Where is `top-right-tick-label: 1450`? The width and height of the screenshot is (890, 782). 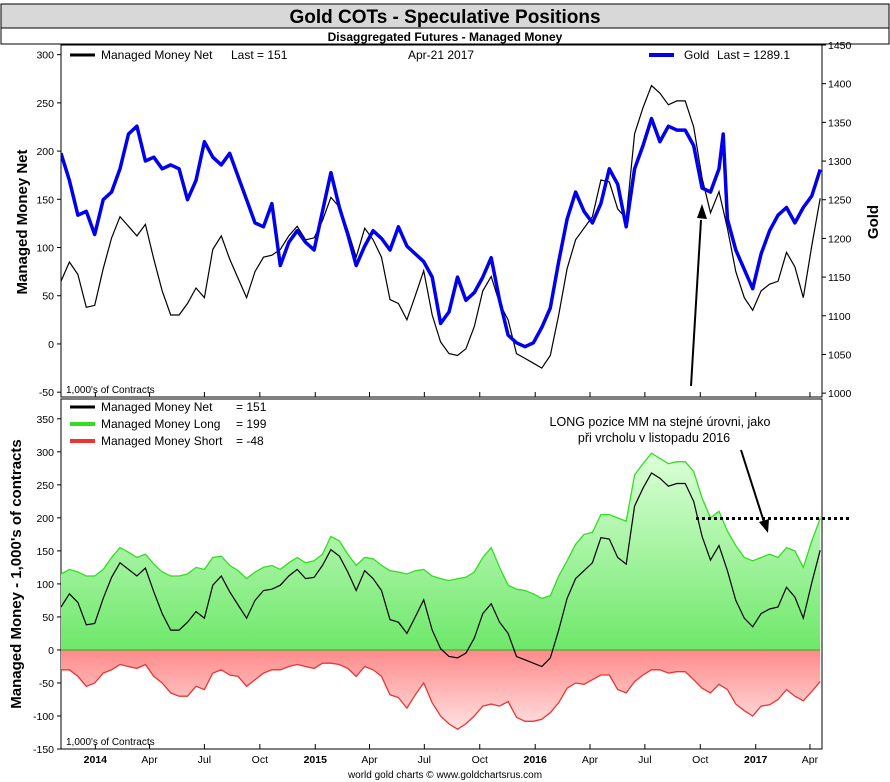 top-right-tick-label: 1450 is located at coordinates (840, 46).